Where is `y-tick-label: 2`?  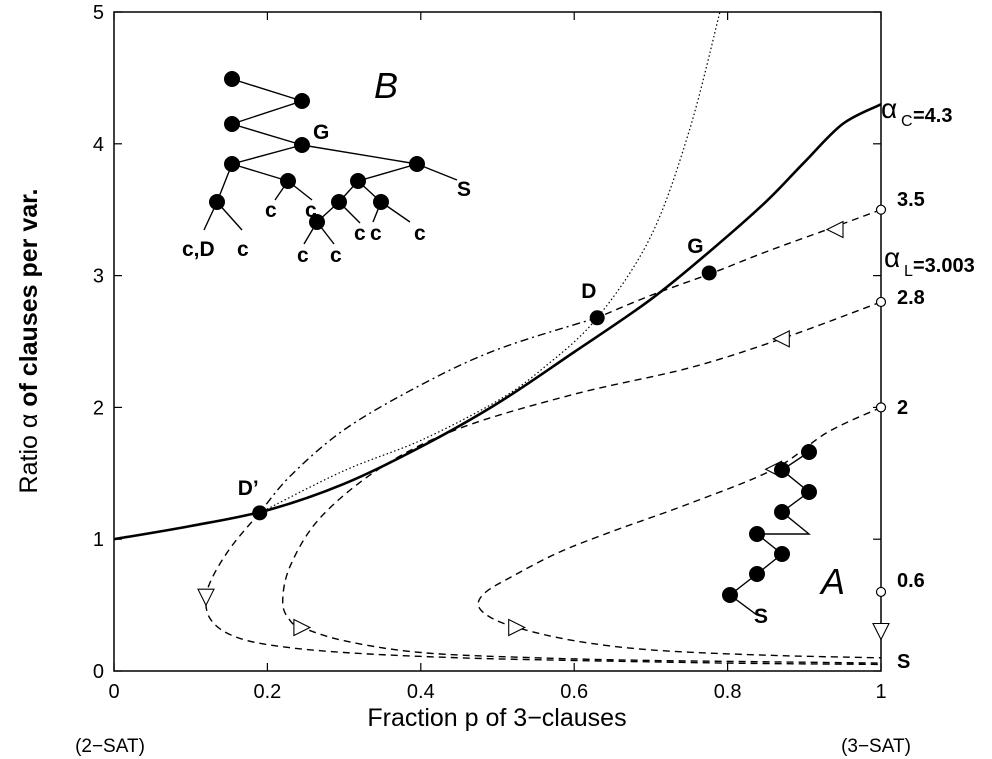
y-tick-label: 2 is located at coordinates (98, 408).